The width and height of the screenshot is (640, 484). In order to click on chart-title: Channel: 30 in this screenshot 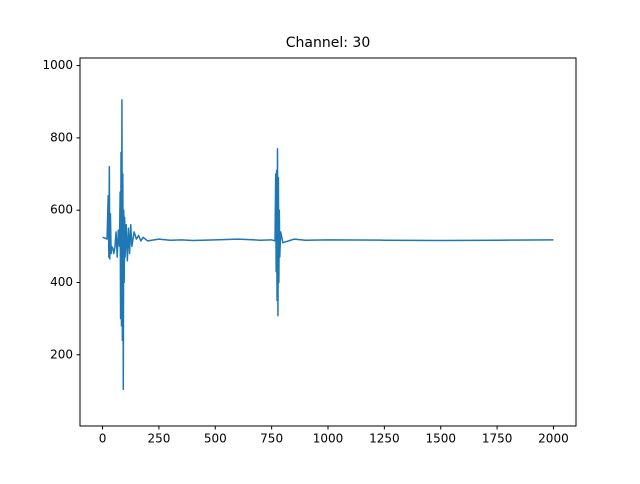, I will do `click(328, 43)`.